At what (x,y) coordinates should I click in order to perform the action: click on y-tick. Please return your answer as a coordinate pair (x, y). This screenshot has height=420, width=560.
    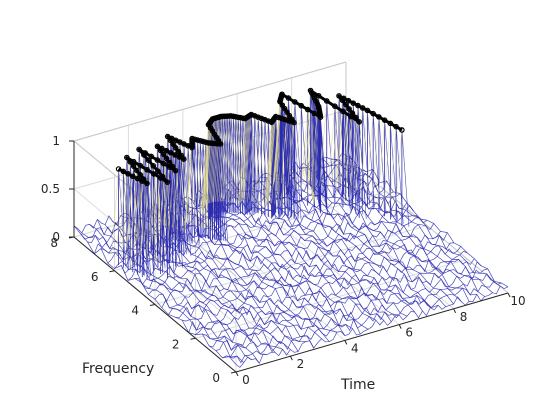
    Looking at the image, I should click on (193, 338).